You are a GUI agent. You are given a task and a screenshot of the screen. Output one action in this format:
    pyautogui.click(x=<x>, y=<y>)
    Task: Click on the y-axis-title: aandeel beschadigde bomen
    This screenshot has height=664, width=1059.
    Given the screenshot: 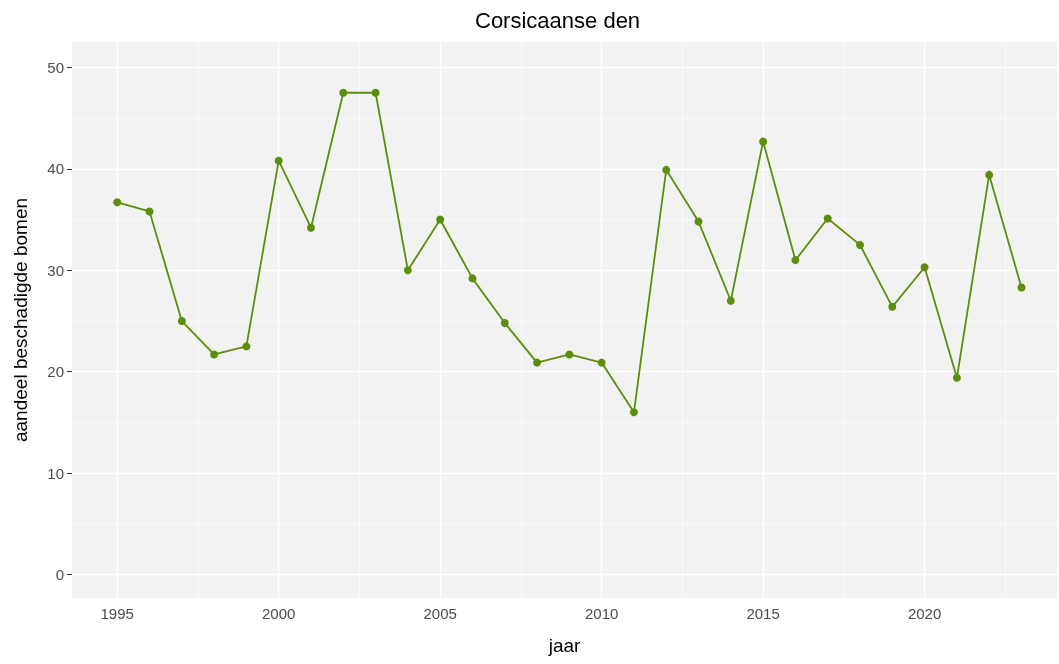 What is the action you would take?
    pyautogui.click(x=20, y=320)
    